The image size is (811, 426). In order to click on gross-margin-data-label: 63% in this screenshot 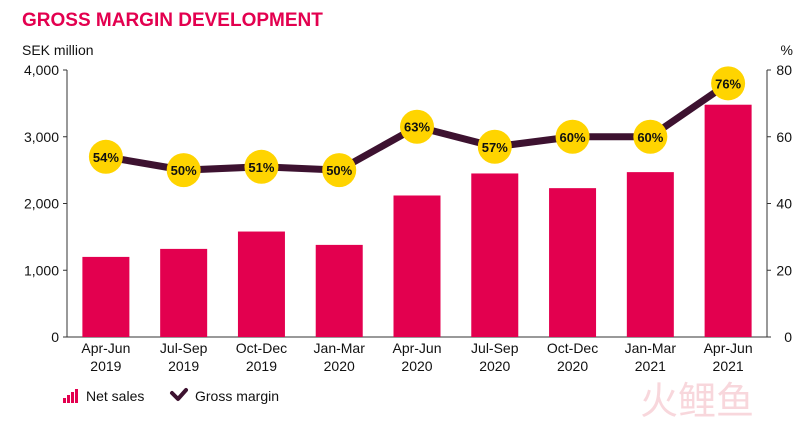, I will do `click(417, 127)`.